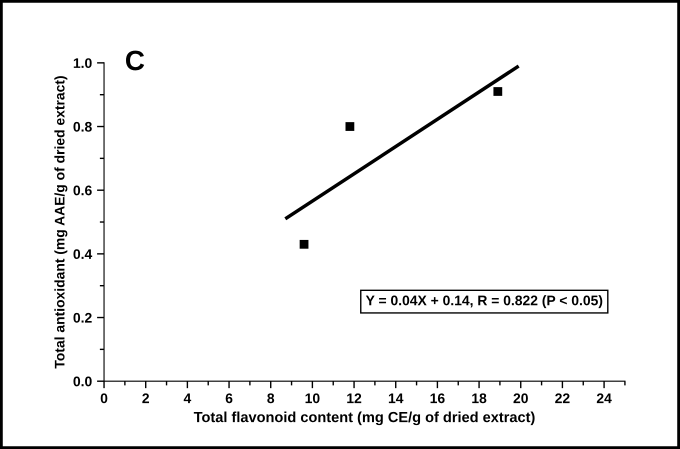 The width and height of the screenshot is (680, 449). Describe the element at coordinates (270, 398) in the screenshot. I see `x-tick-label: 8` at that location.